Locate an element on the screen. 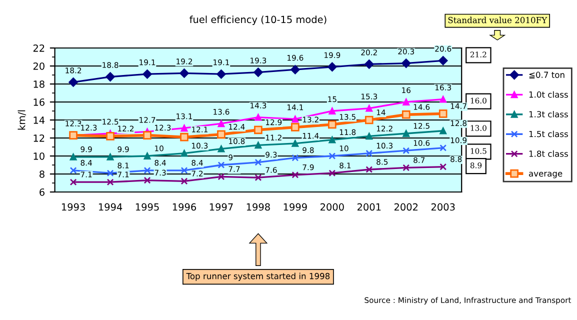  legend-label: 1.8t class is located at coordinates (548, 153).